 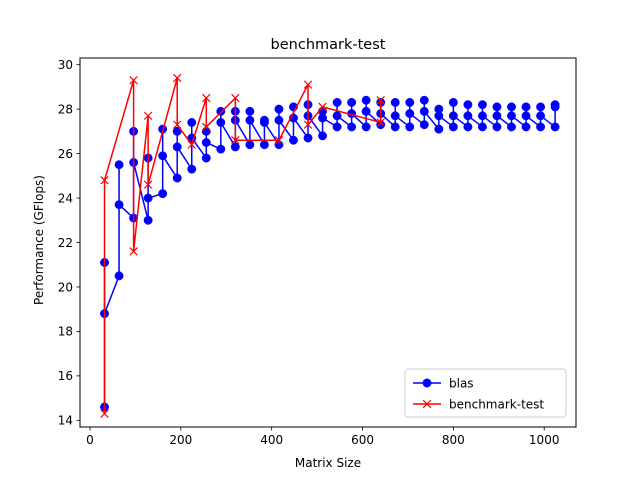 I want to click on x-axis-label: Matrix Size, so click(x=328, y=463).